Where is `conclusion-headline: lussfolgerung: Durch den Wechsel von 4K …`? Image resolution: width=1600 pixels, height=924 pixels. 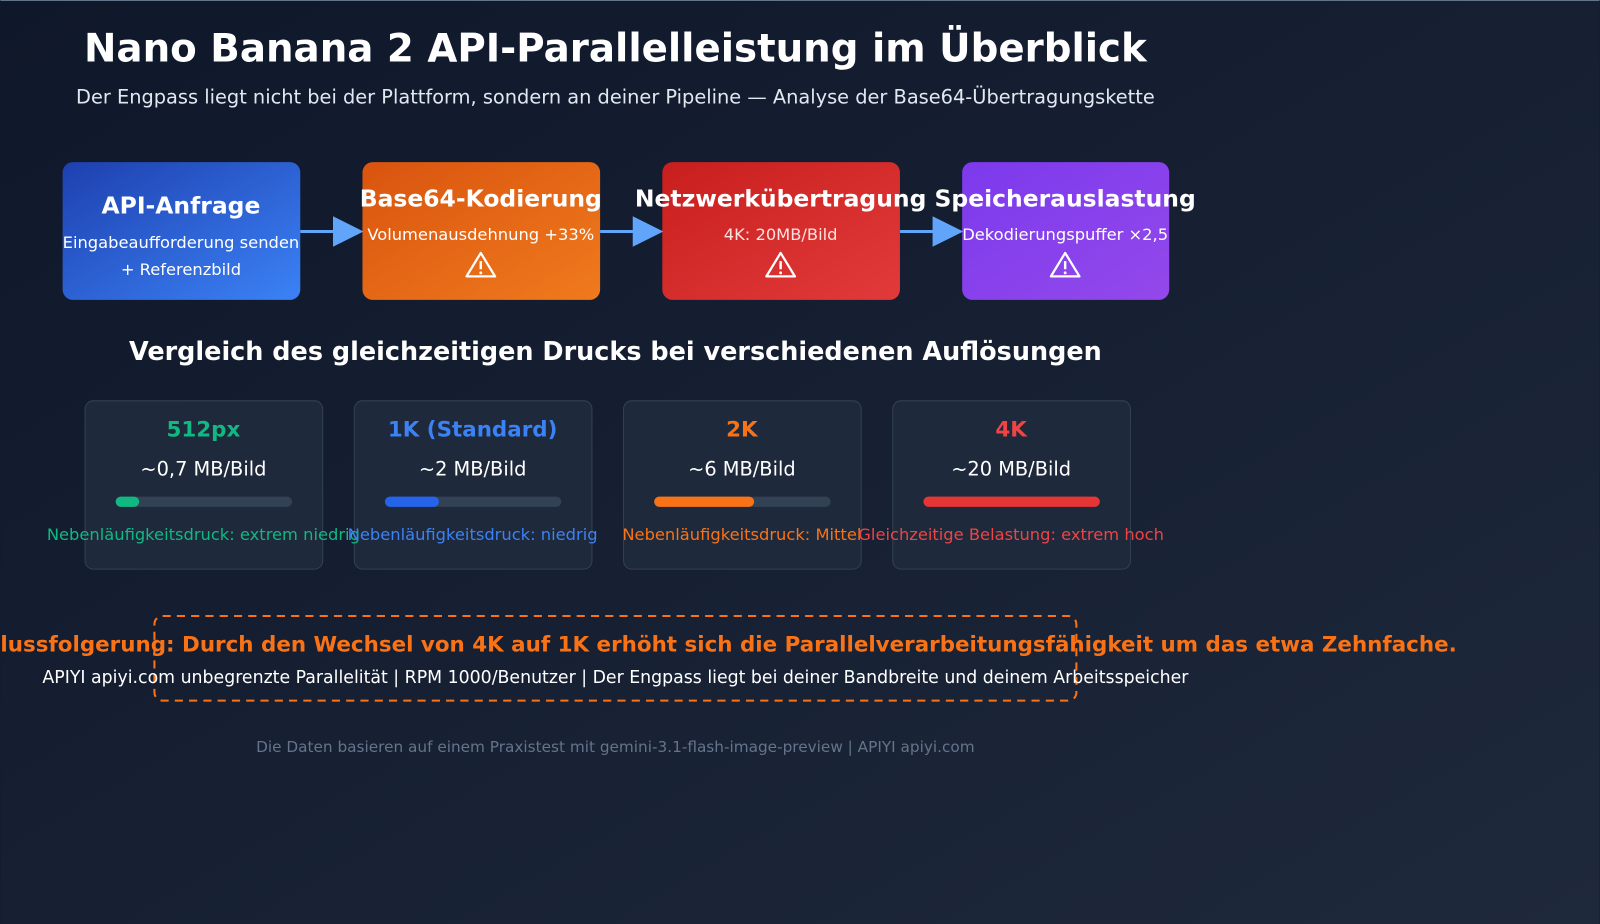 conclusion-headline: lussfolgerung: Durch den Wechsel von 4K … is located at coordinates (728, 645).